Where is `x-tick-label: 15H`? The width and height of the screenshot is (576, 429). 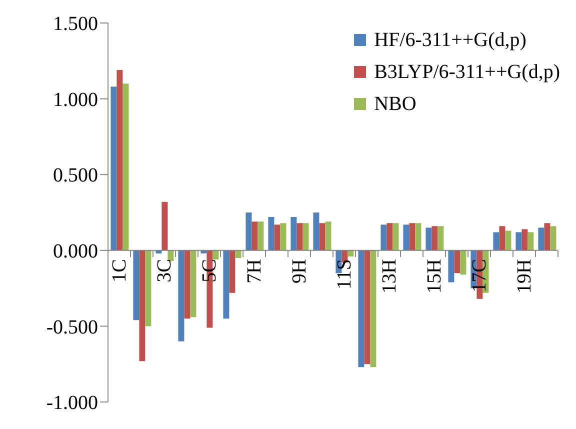 x-tick-label: 15H is located at coordinates (434, 276).